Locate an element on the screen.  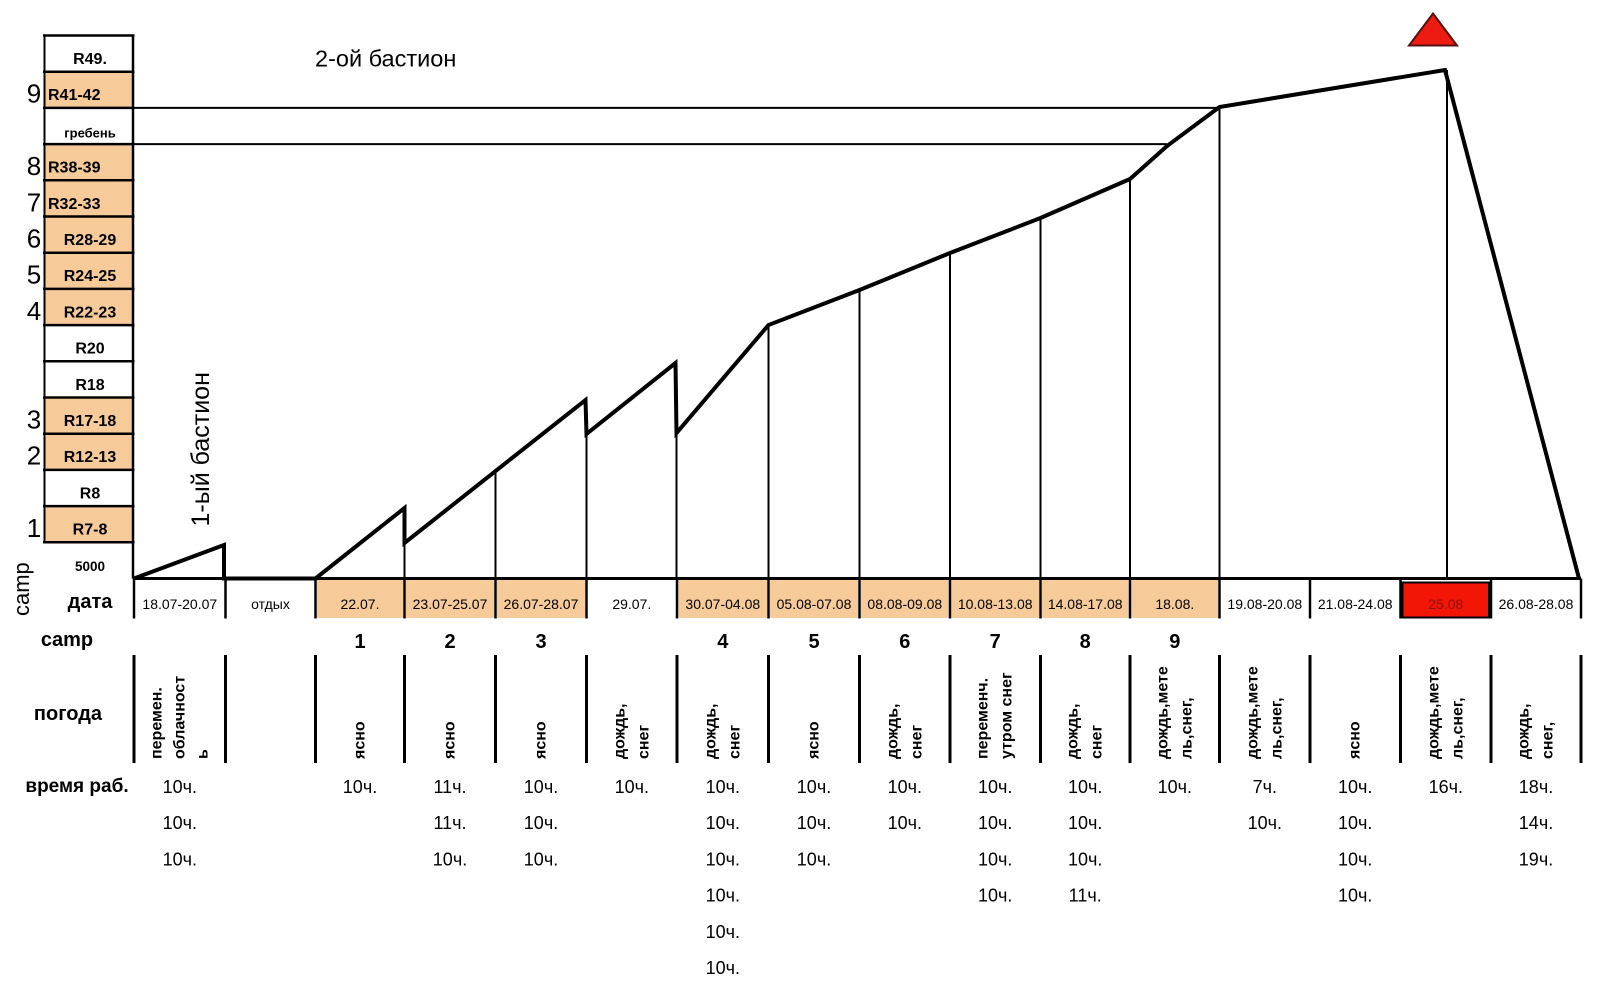
svg-text: 08.08-09.08 is located at coordinates (904, 604).